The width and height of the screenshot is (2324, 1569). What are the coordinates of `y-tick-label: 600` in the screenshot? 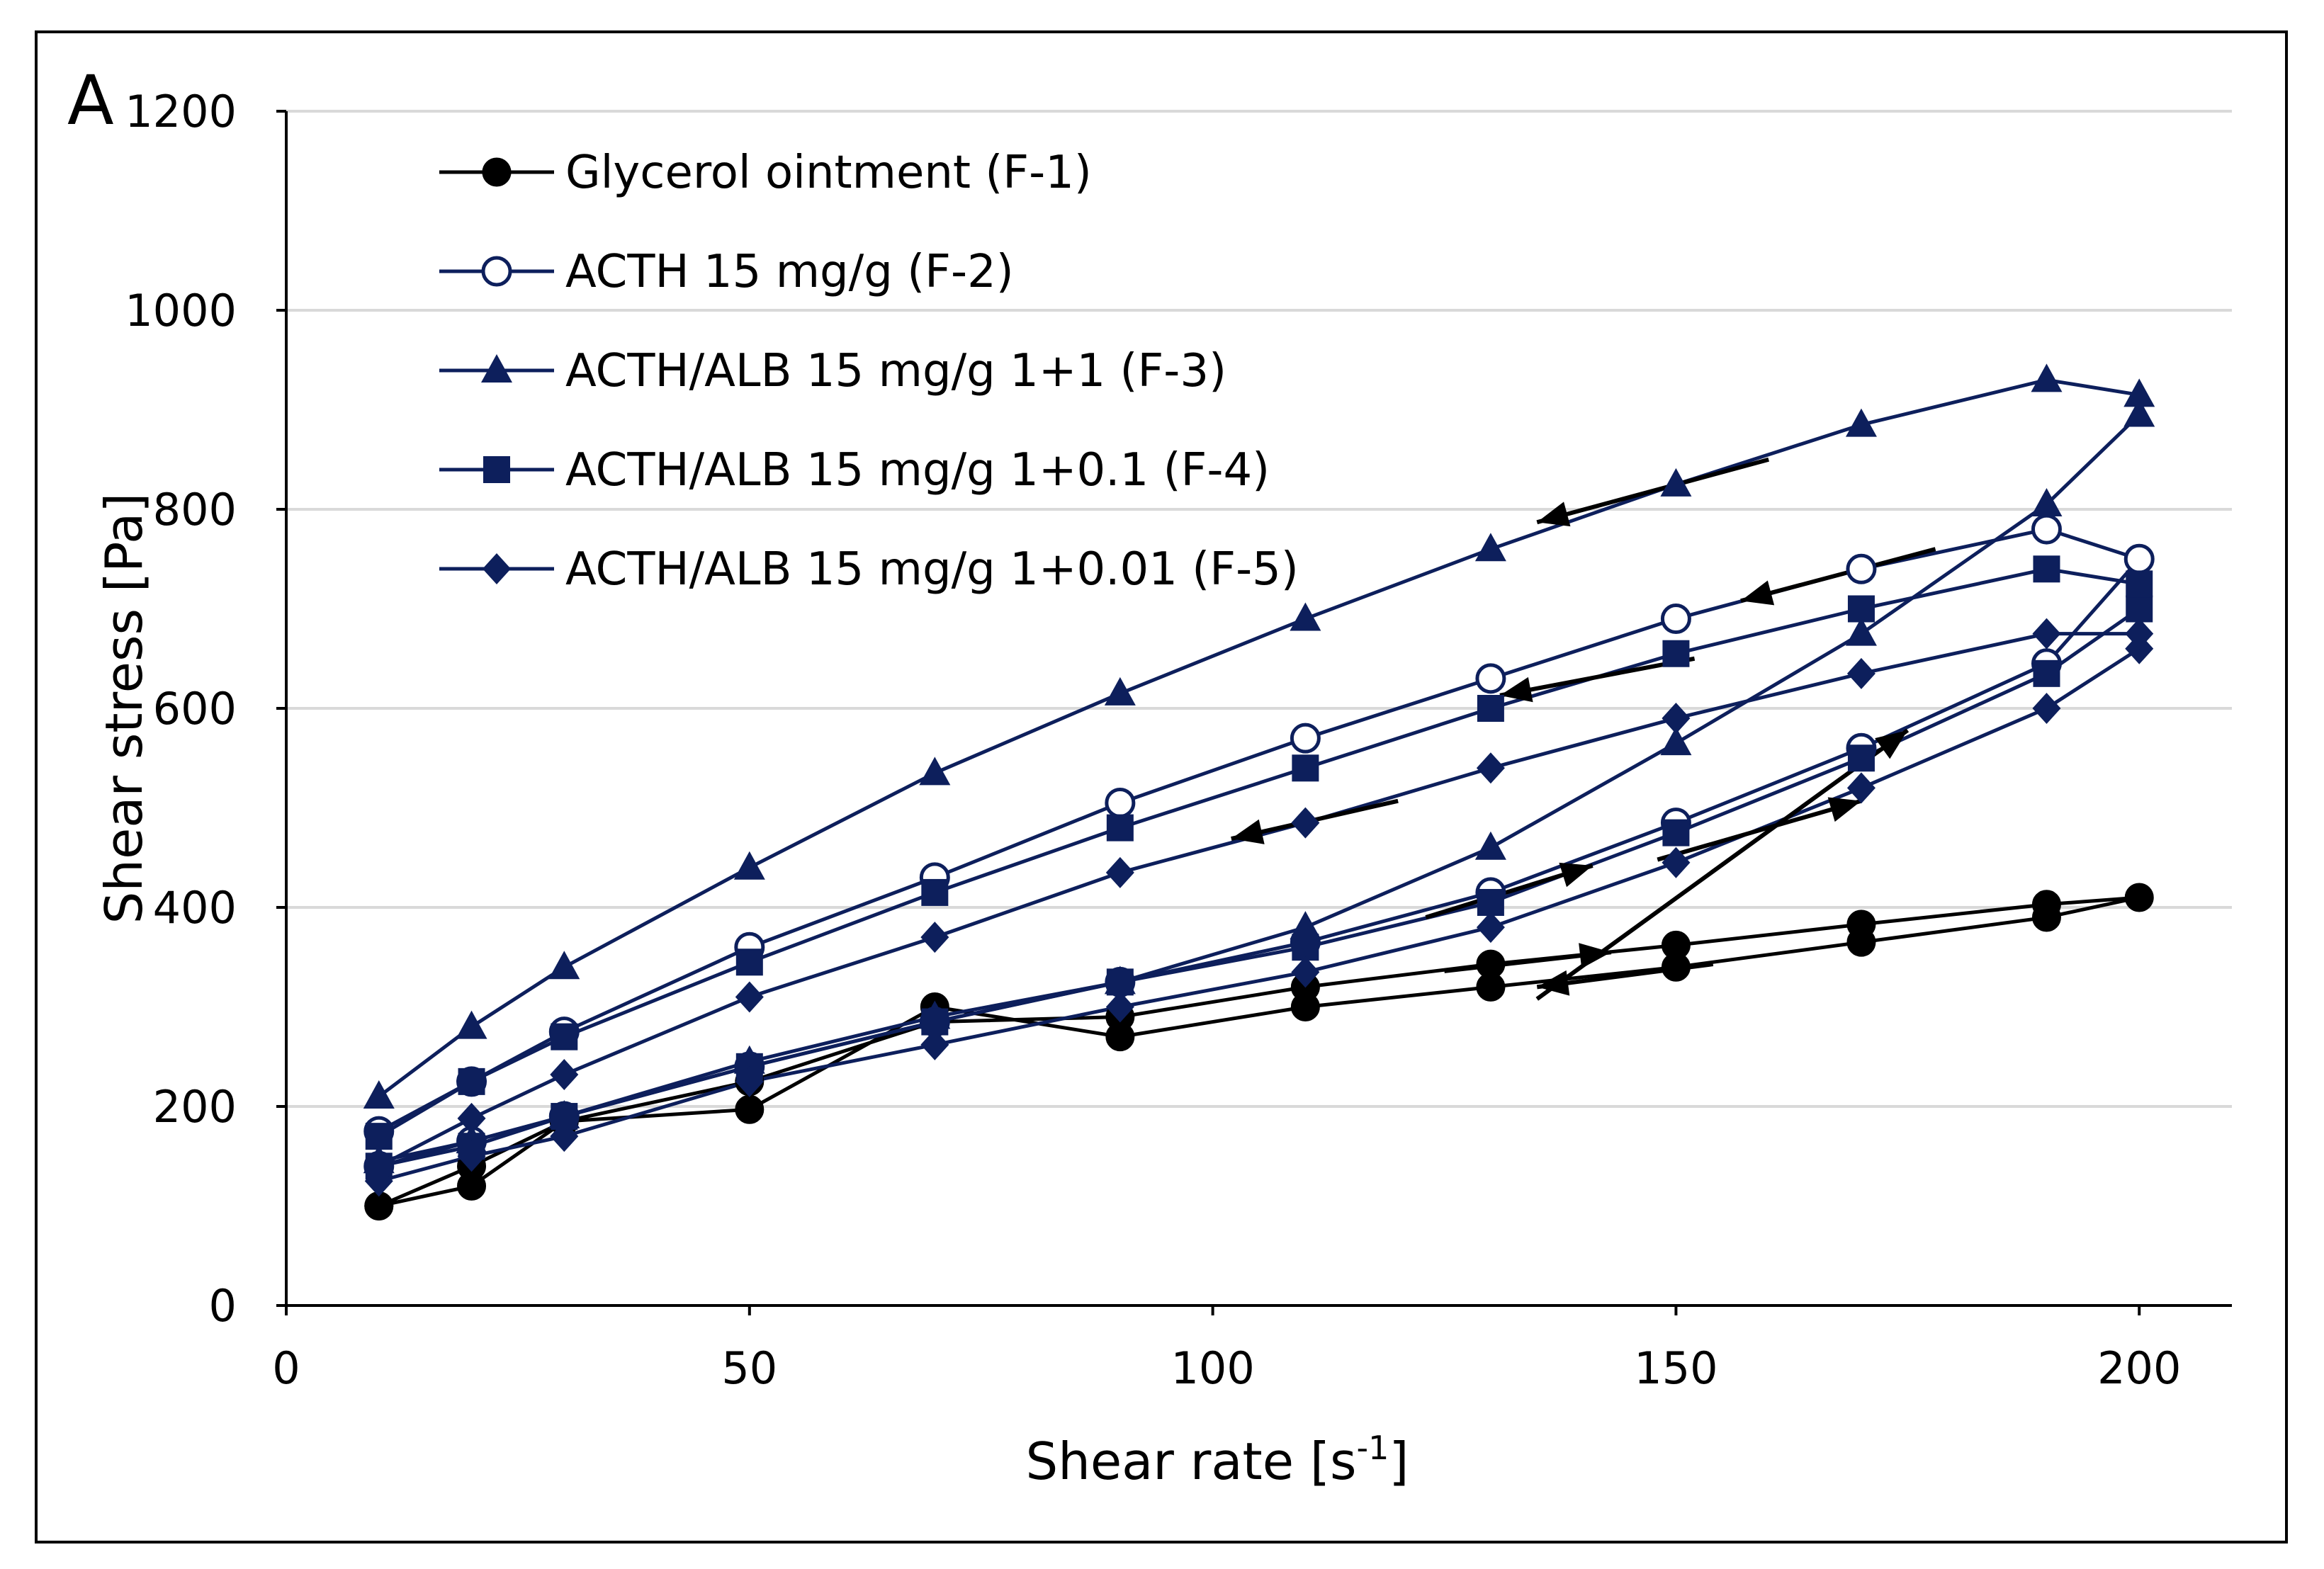 It's located at (195, 709).